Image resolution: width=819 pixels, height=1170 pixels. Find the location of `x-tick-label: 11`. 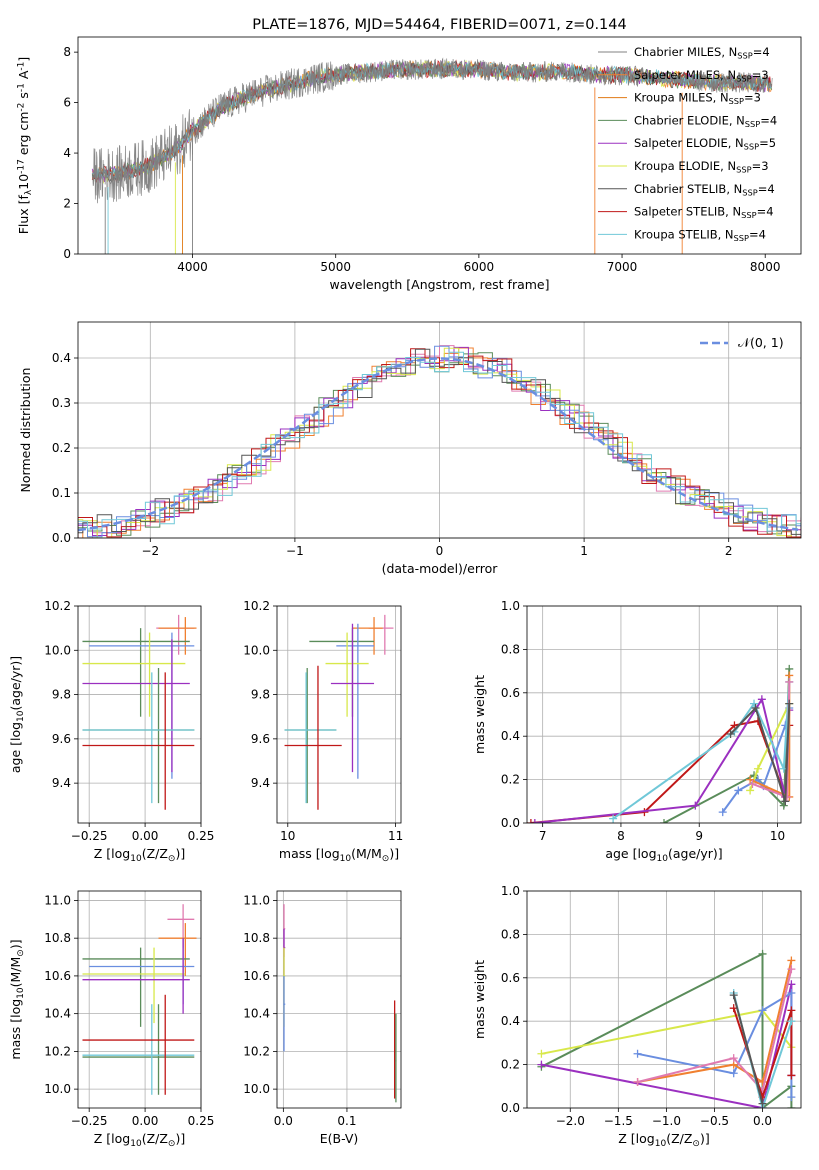

x-tick-label: 11 is located at coordinates (395, 836).